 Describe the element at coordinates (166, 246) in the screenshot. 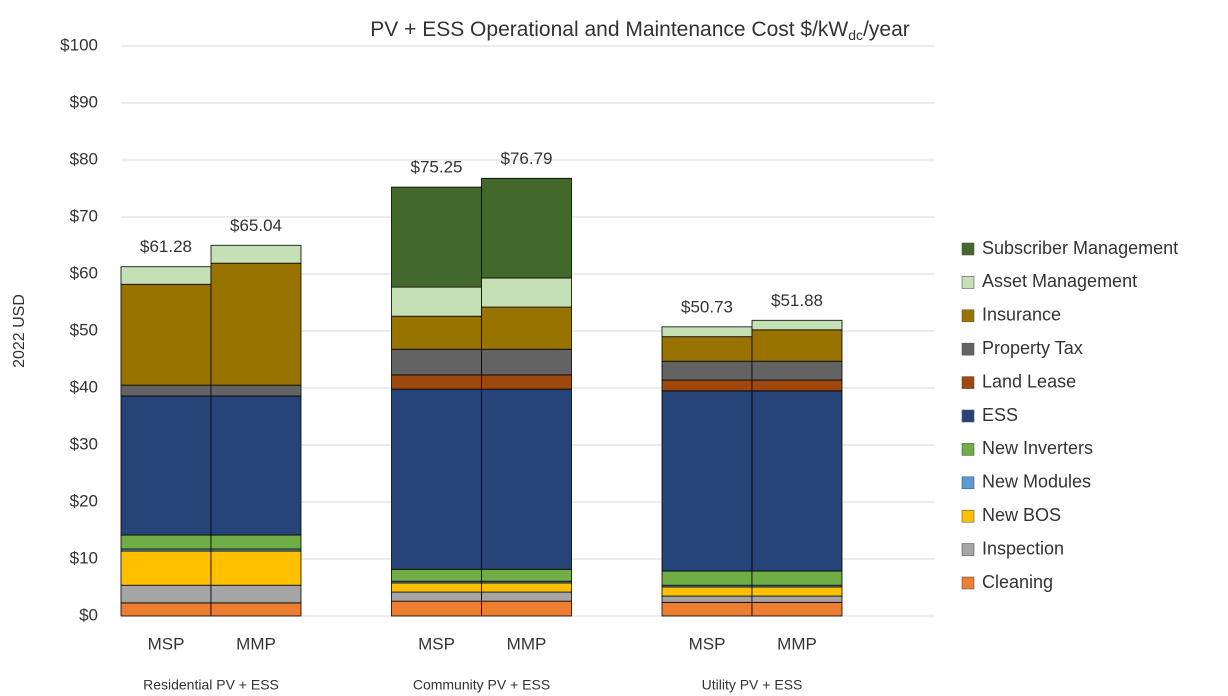

I see `total-label: $61.28` at that location.